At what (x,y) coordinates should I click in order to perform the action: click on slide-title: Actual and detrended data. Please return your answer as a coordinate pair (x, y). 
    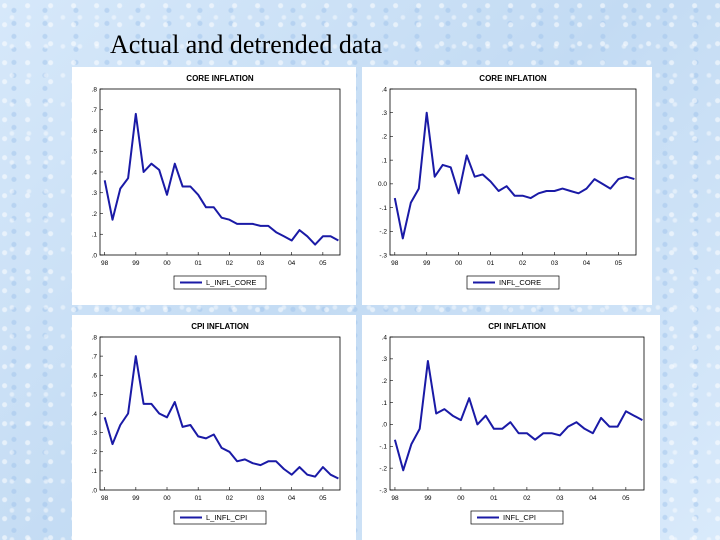
    Looking at the image, I should click on (246, 44).